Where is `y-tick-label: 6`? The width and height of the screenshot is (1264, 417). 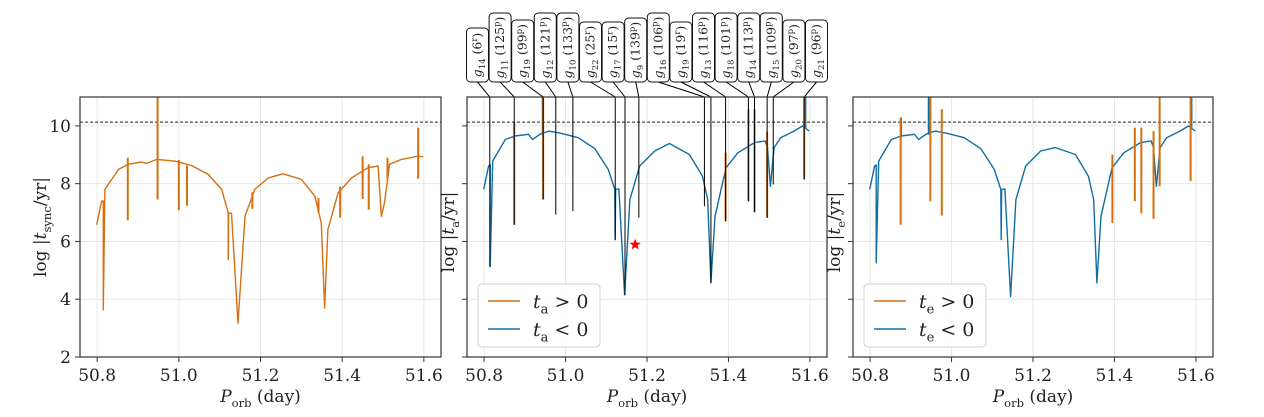
y-tick-label: 6 is located at coordinates (65, 242).